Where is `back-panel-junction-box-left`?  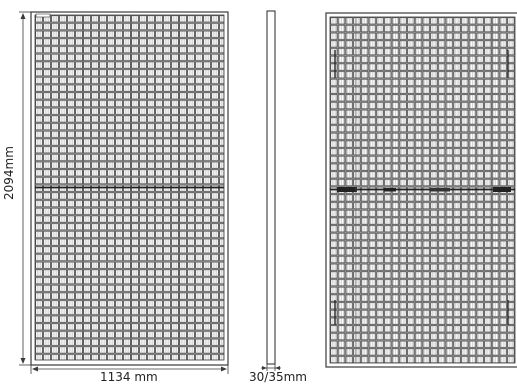
back-panel-junction-box-left is located at coordinates (347, 189).